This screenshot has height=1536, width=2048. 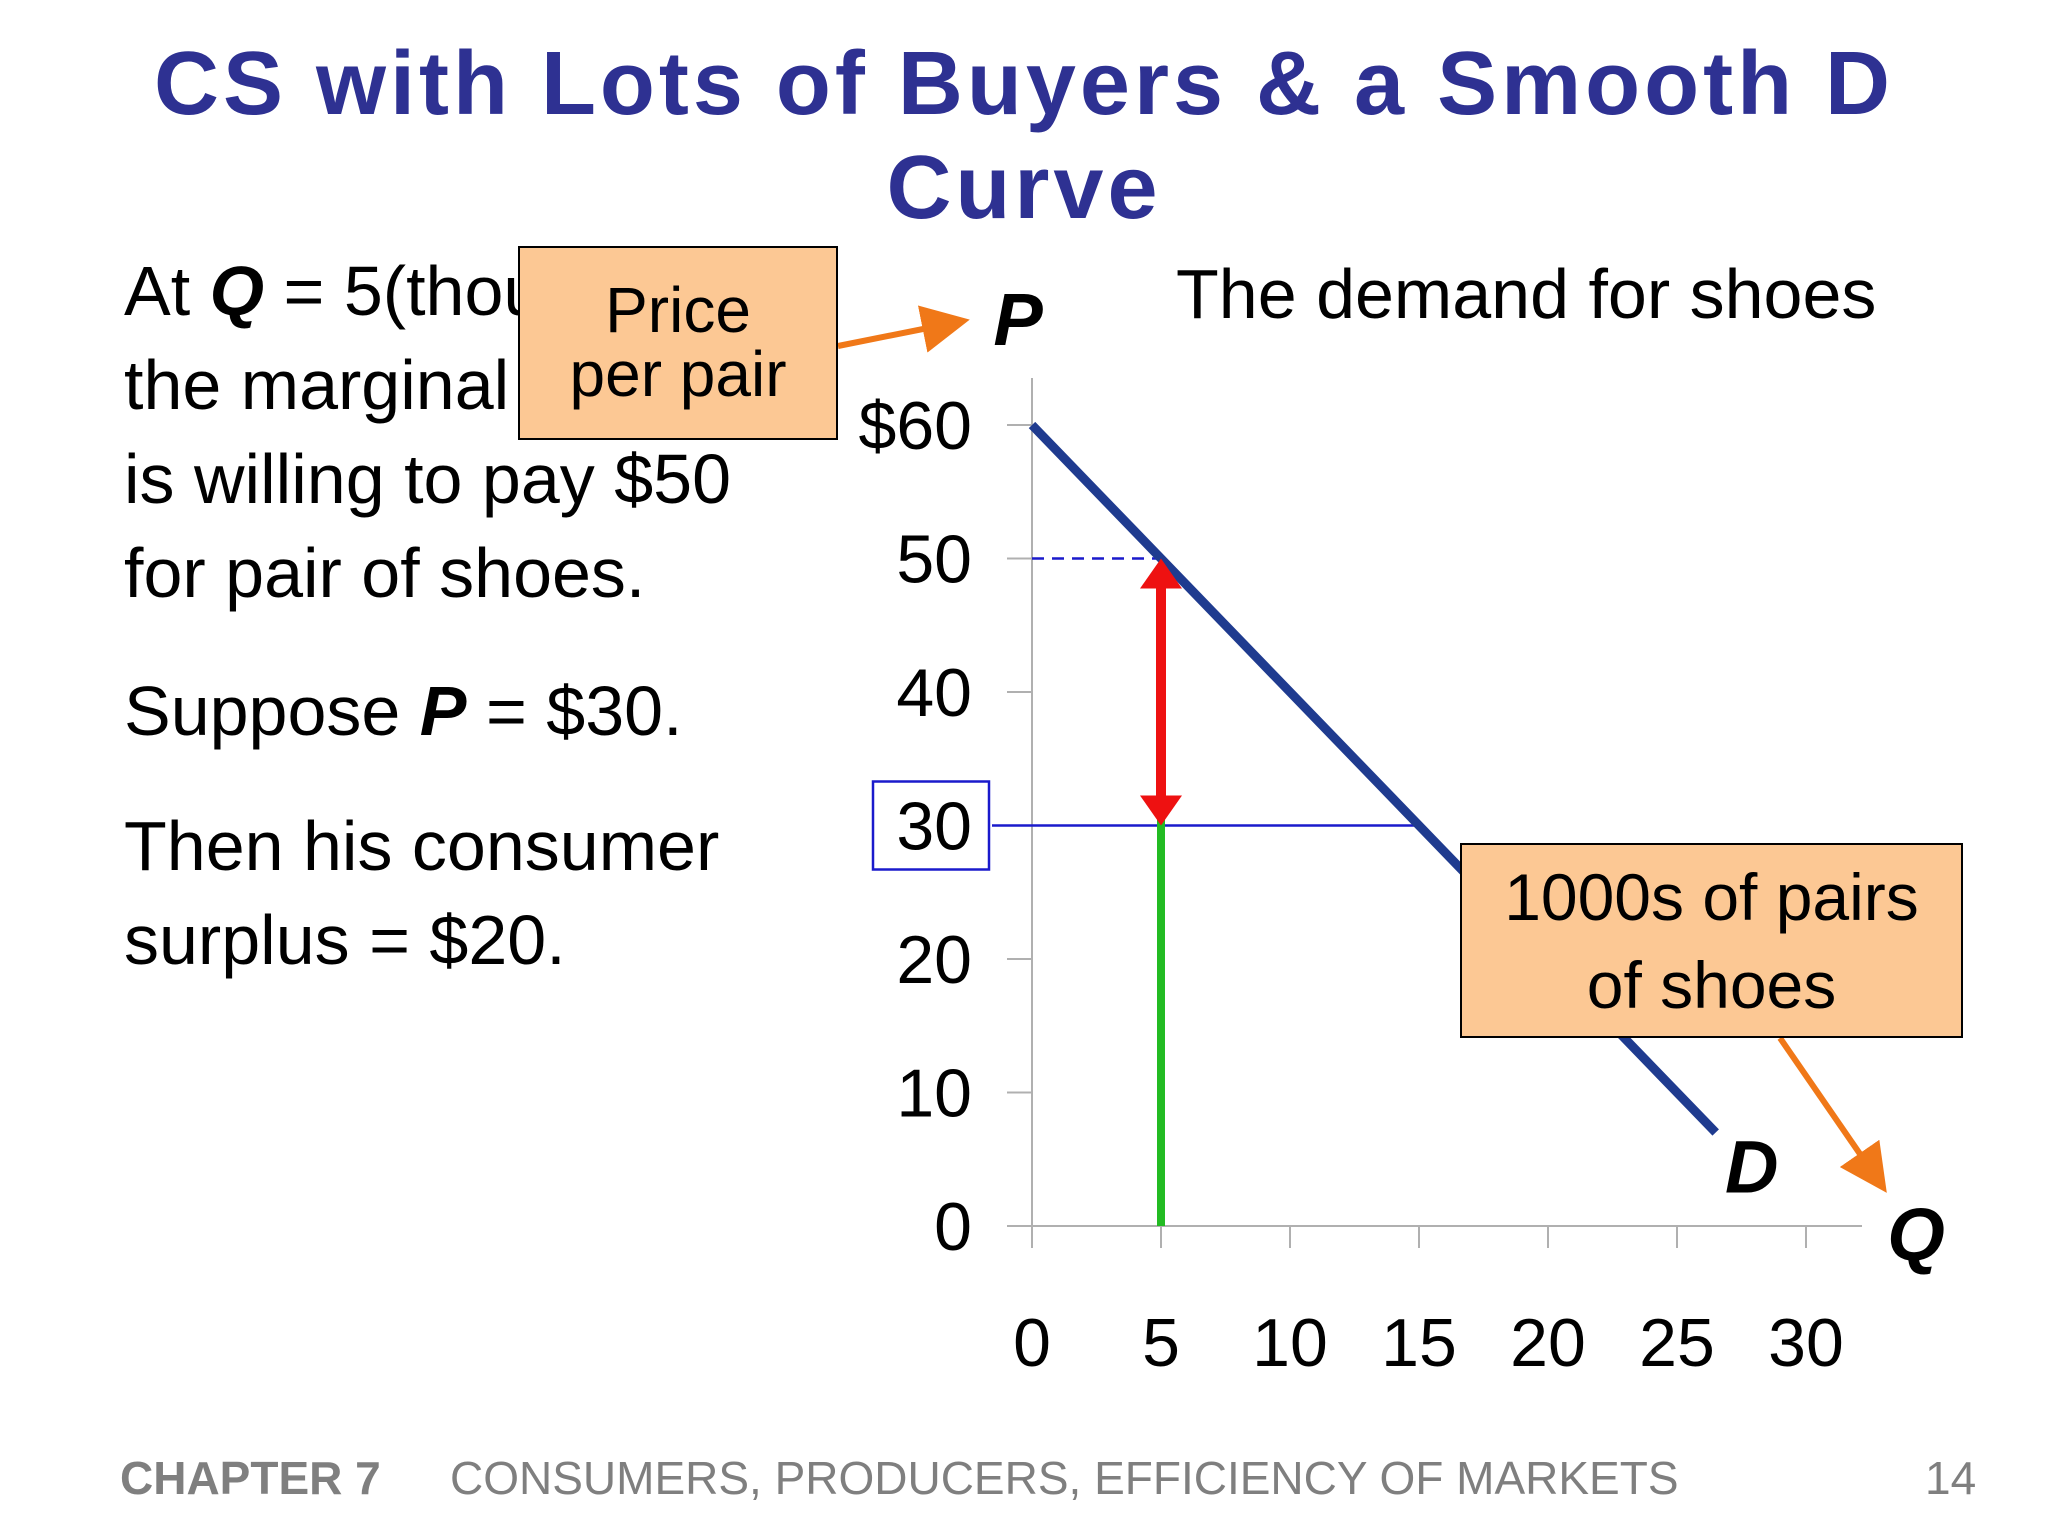 I want to click on para2-text-b: = $30., so click(x=574, y=711).